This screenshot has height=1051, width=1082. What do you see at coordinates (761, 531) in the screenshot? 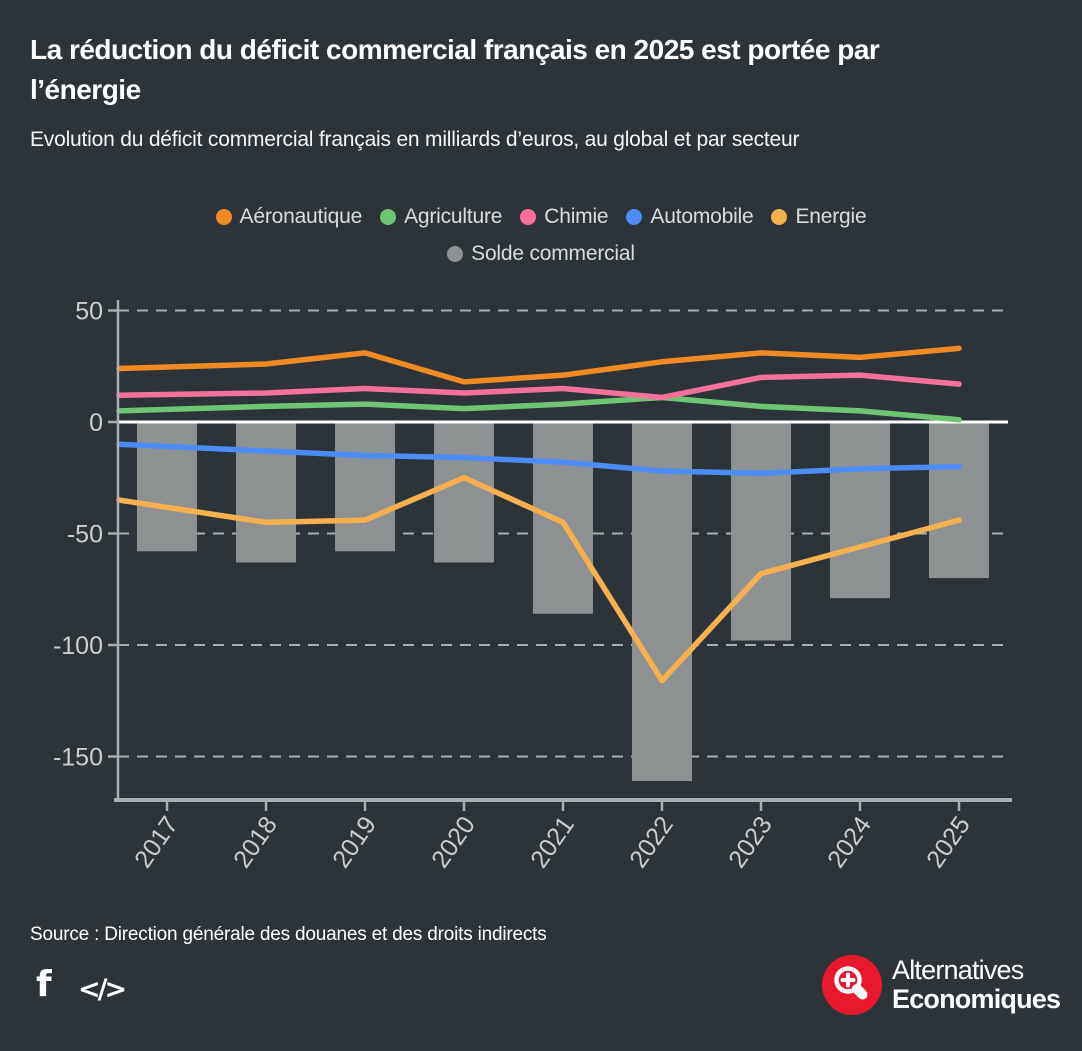
I see `bar-2023` at bounding box center [761, 531].